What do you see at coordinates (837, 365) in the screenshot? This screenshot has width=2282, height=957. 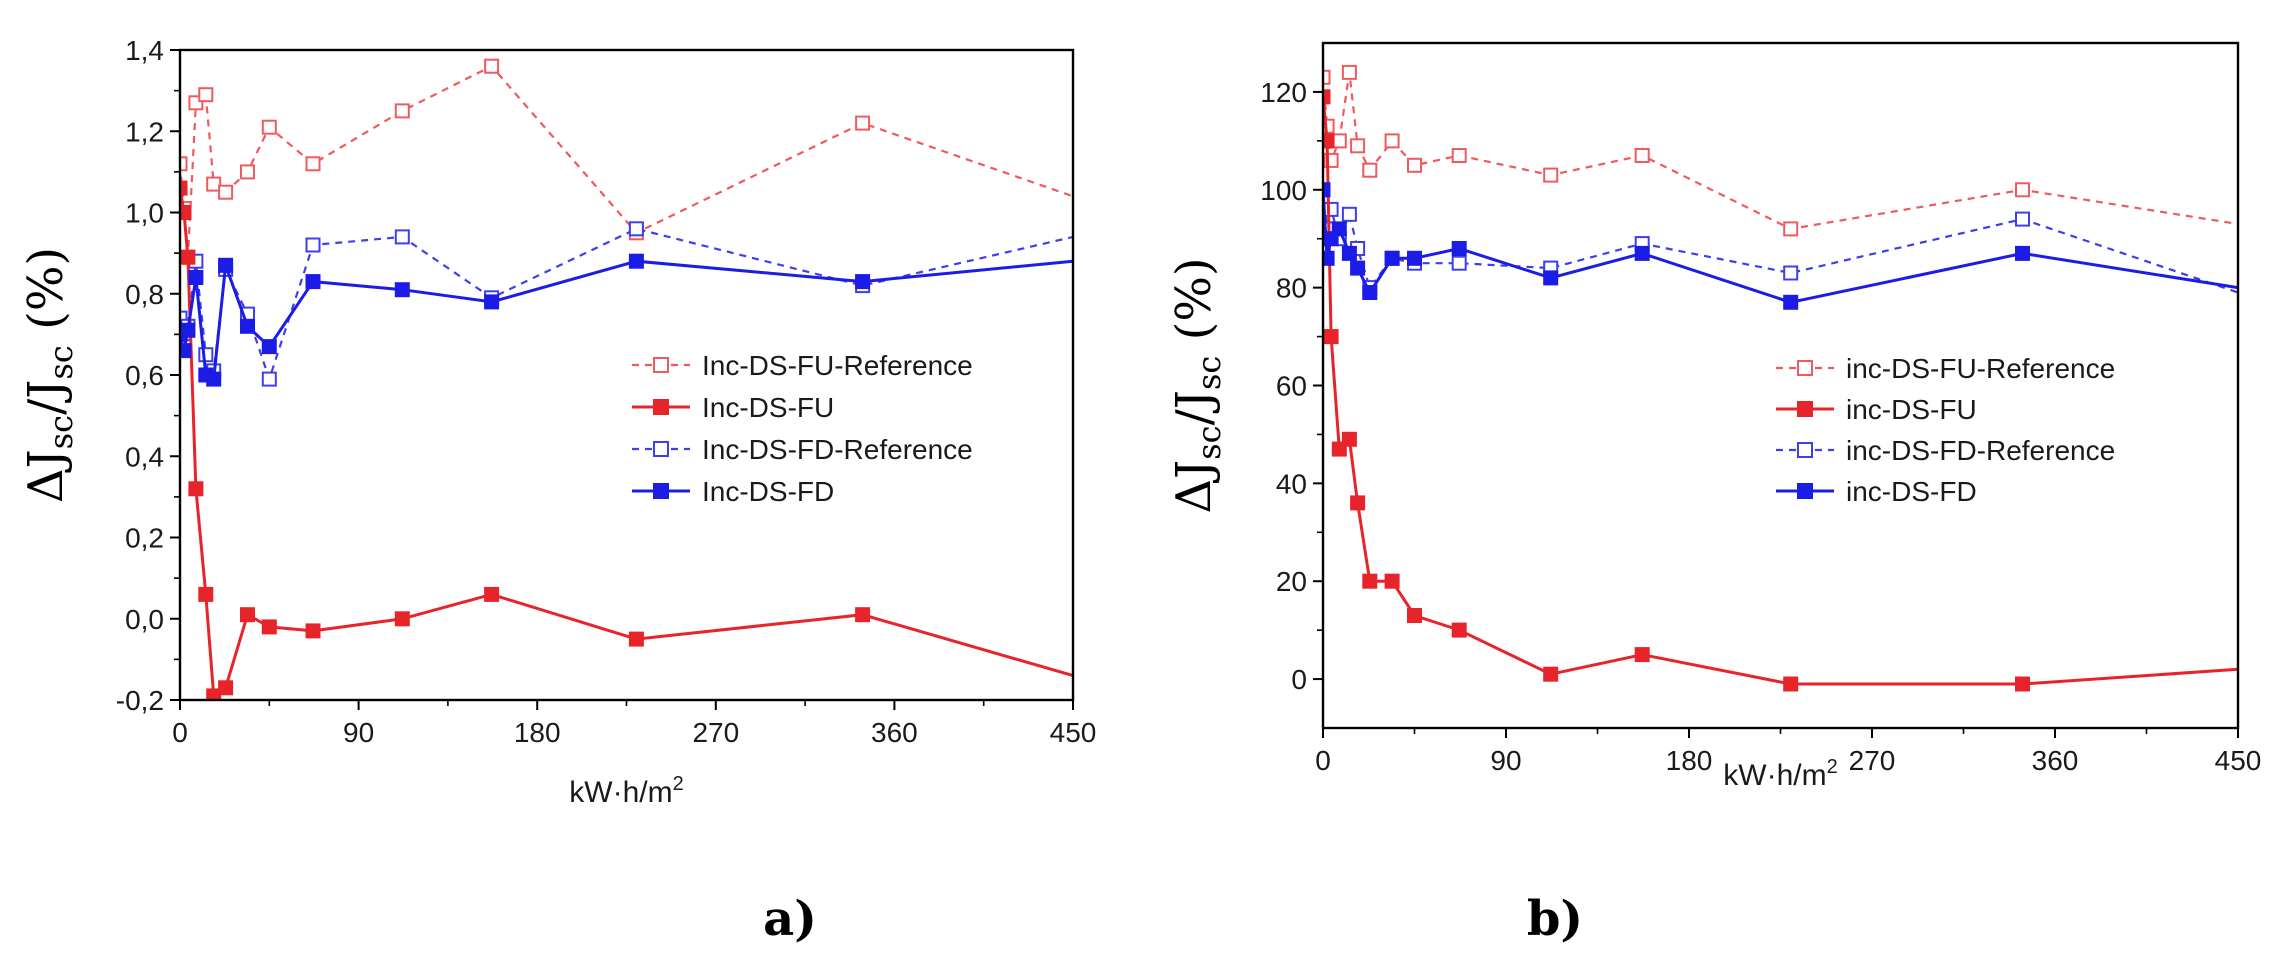 I see `legend-label: Inc-DS-FU-Reference` at bounding box center [837, 365].